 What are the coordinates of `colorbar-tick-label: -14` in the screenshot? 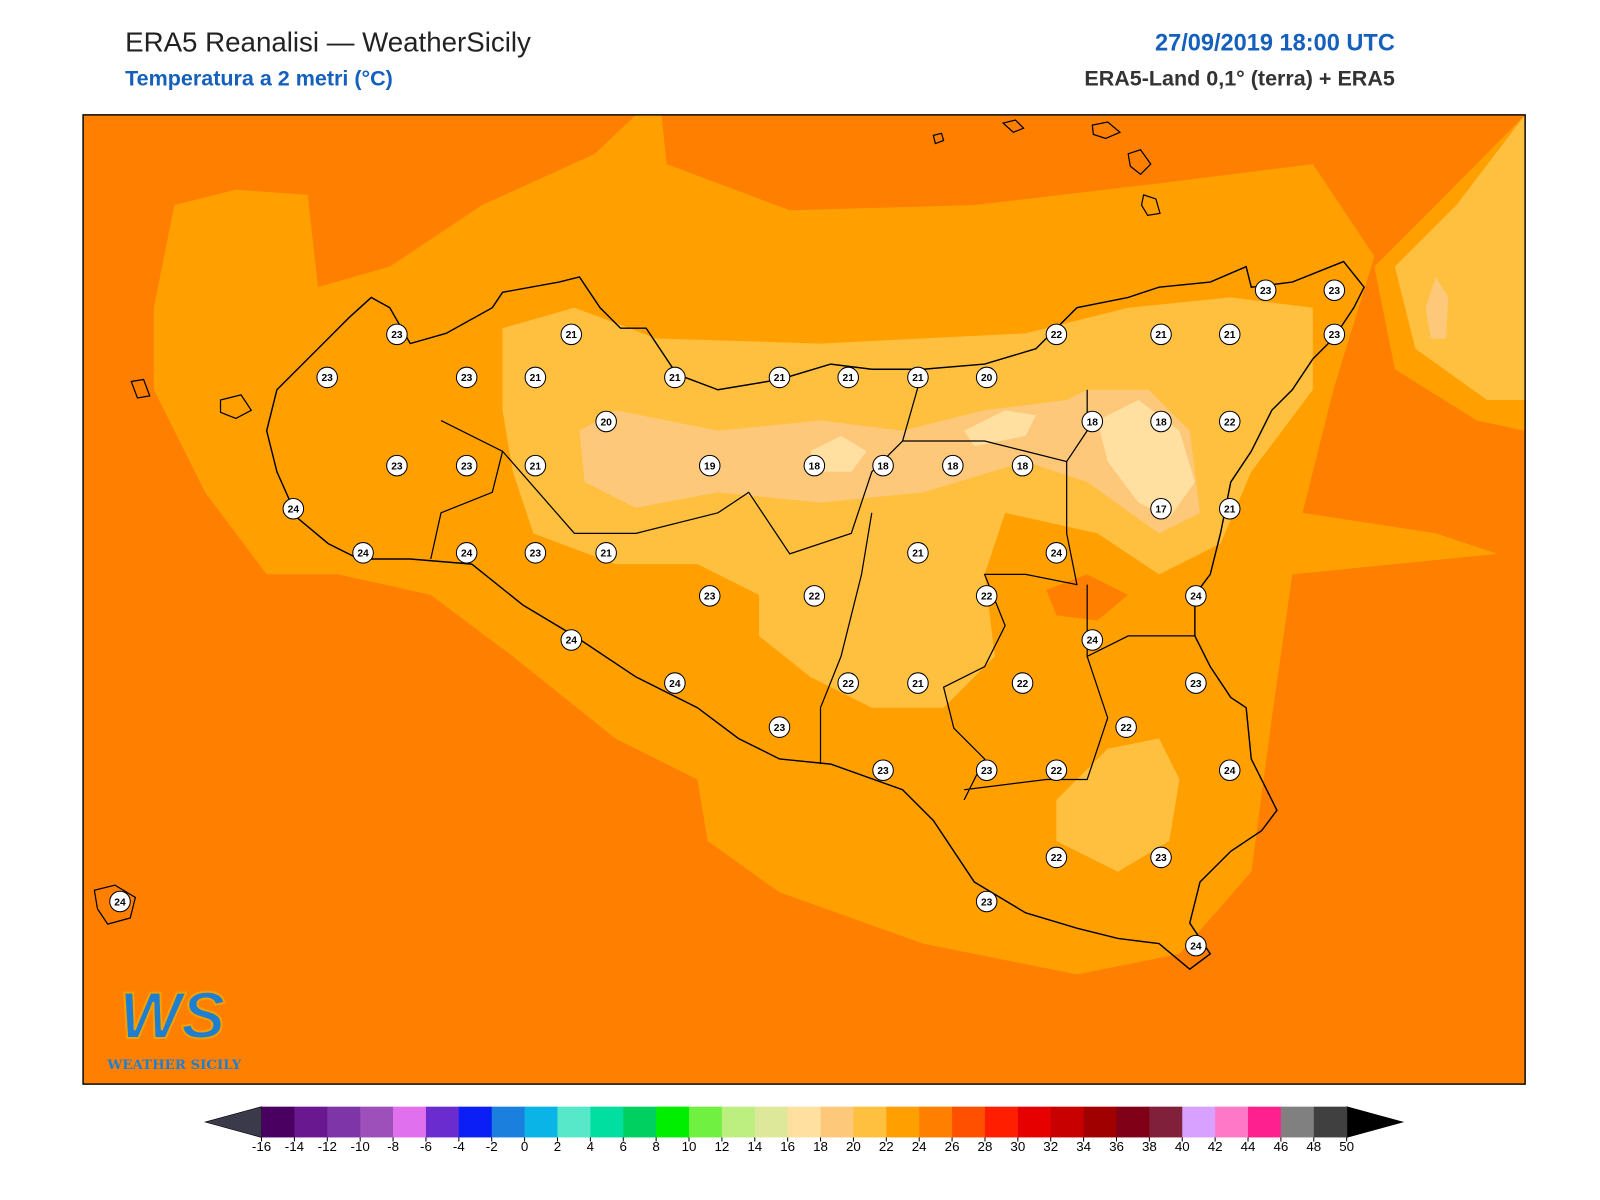 It's located at (295, 1146).